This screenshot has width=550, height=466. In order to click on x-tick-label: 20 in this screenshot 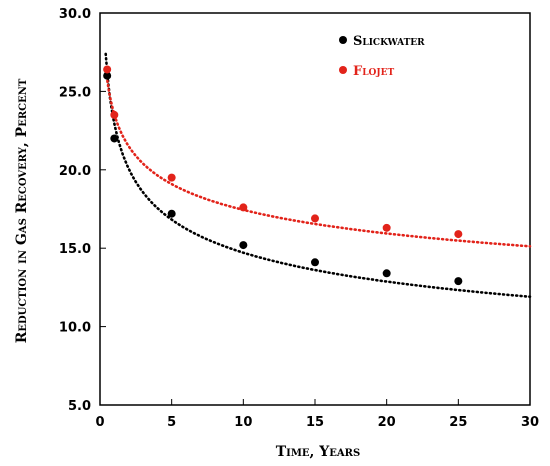, I will do `click(387, 422)`.